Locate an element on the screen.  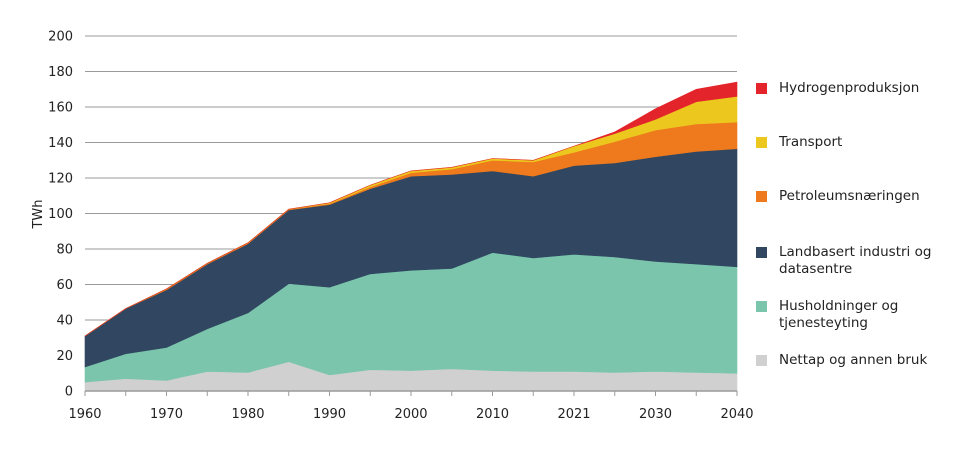
legend-item-industry: Landbasert industri og datasentre is located at coordinates (855, 261).